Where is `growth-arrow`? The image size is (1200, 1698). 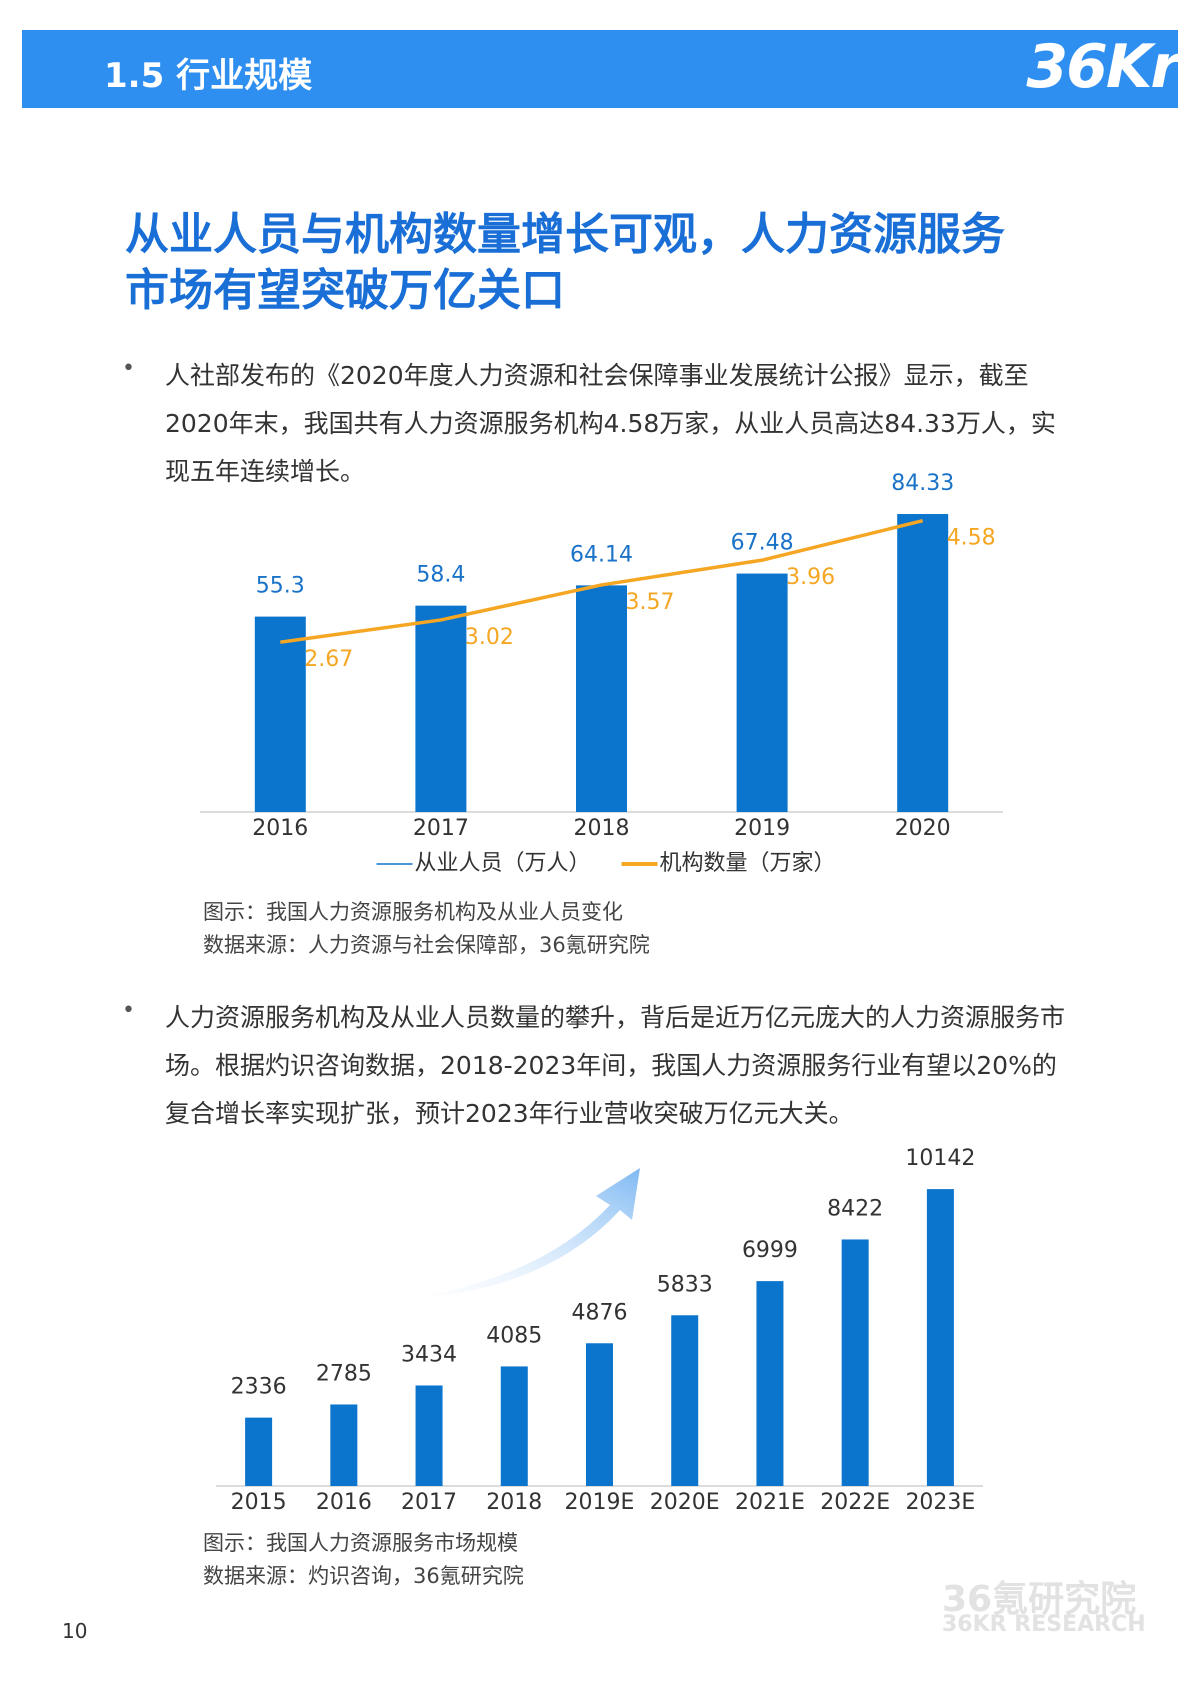
growth-arrow is located at coordinates (520, 1234).